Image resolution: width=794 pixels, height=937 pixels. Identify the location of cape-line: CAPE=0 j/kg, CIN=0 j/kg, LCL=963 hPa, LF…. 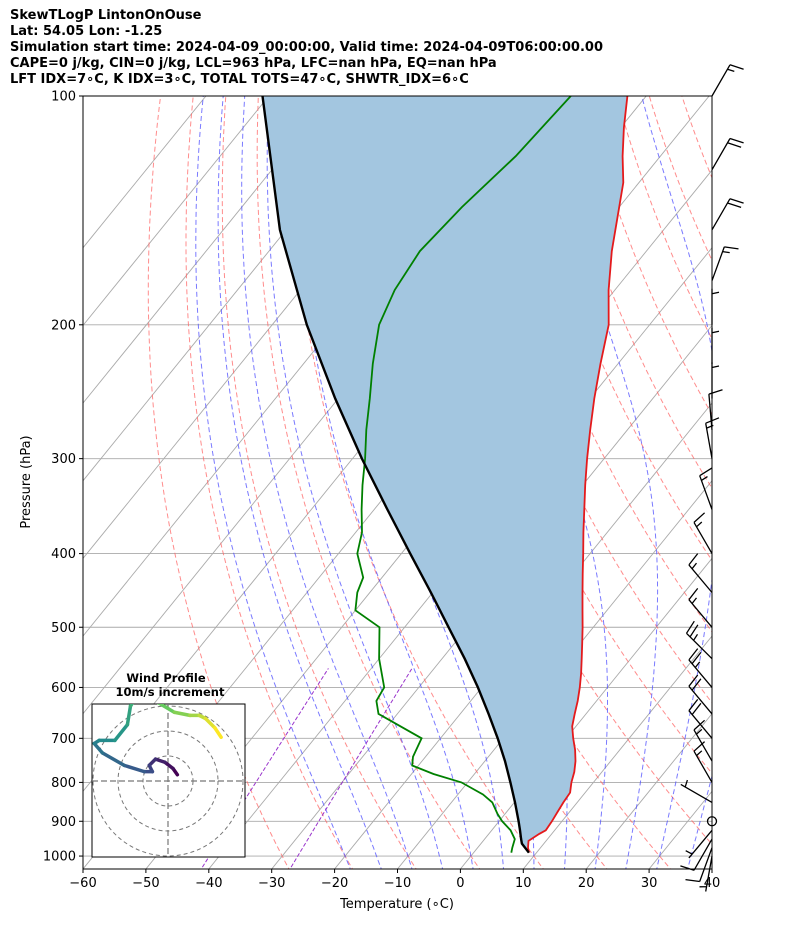
(253, 63).